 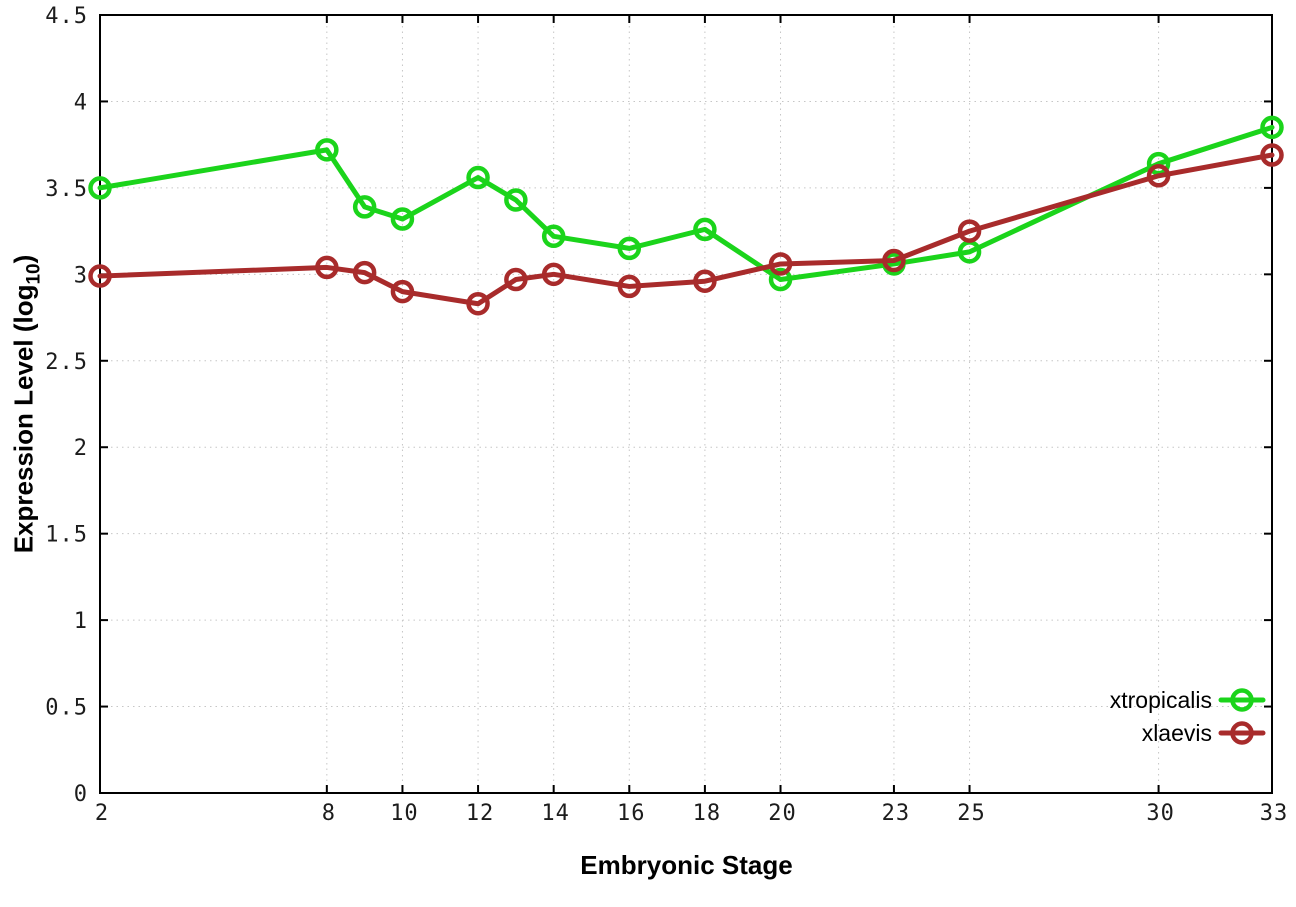 What do you see at coordinates (631, 813) in the screenshot?
I see `x-tick-label: 16` at bounding box center [631, 813].